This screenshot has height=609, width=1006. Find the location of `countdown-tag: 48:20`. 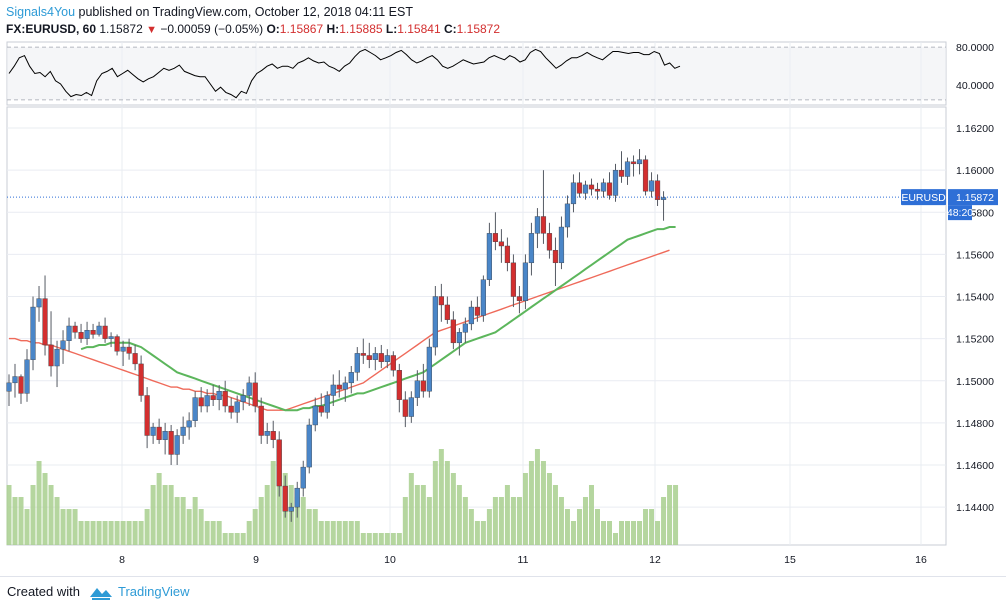

countdown-tag: 48:20 is located at coordinates (960, 213).